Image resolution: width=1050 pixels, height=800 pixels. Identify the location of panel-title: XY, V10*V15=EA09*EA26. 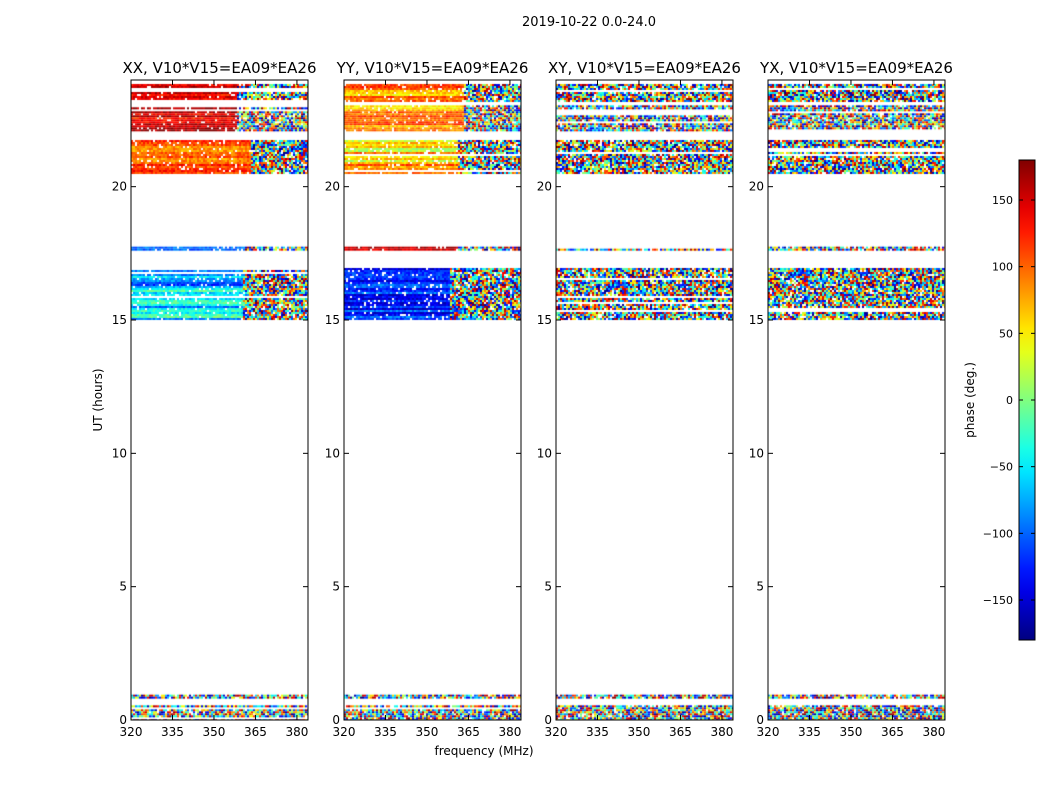
(644, 68).